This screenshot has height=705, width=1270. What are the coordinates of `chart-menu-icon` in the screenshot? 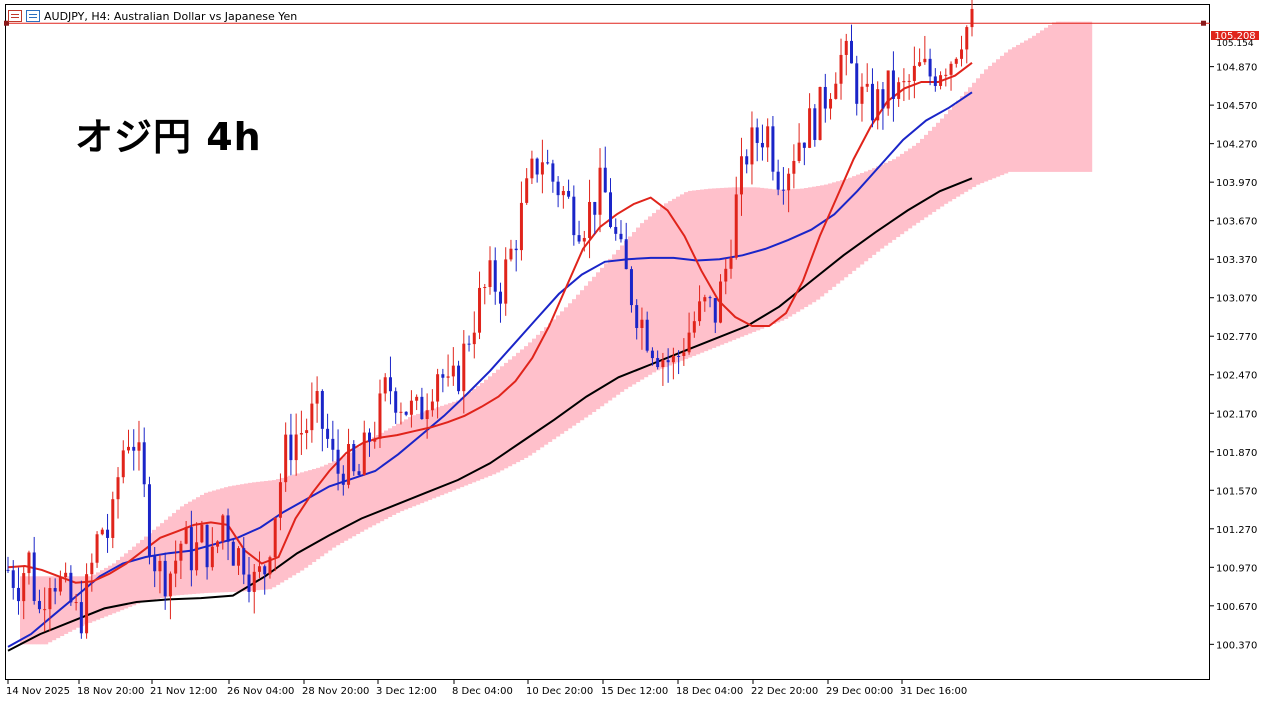 It's located at (15, 16).